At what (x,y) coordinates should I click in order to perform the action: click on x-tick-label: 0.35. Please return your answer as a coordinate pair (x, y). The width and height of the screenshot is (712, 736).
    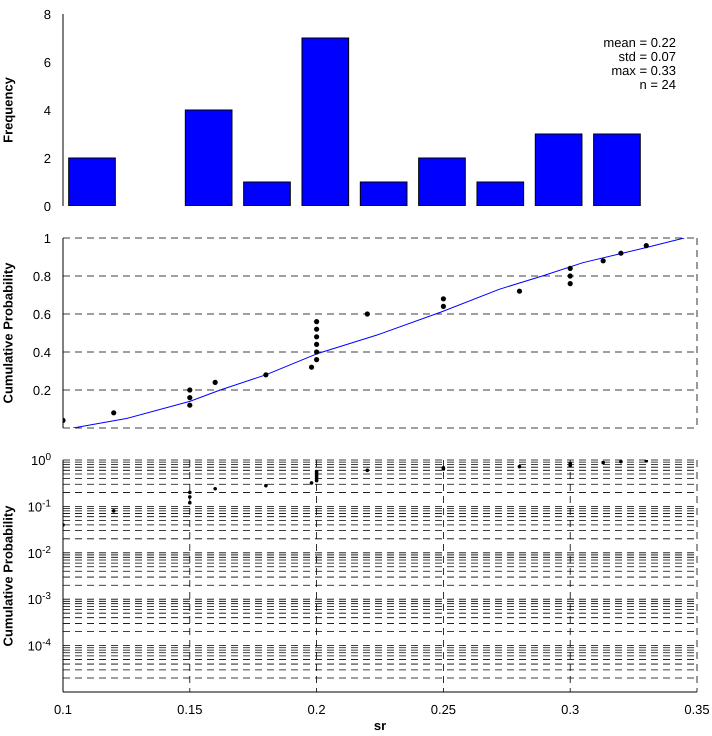
    Looking at the image, I should click on (697, 709).